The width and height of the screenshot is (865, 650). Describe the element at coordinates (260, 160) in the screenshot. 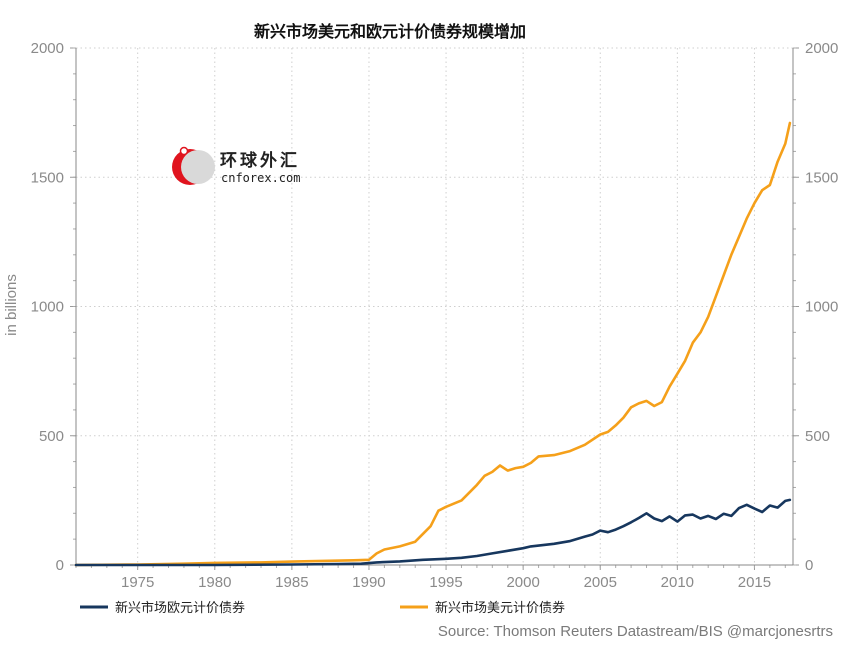

I see `logo-name: 环球外汇` at that location.